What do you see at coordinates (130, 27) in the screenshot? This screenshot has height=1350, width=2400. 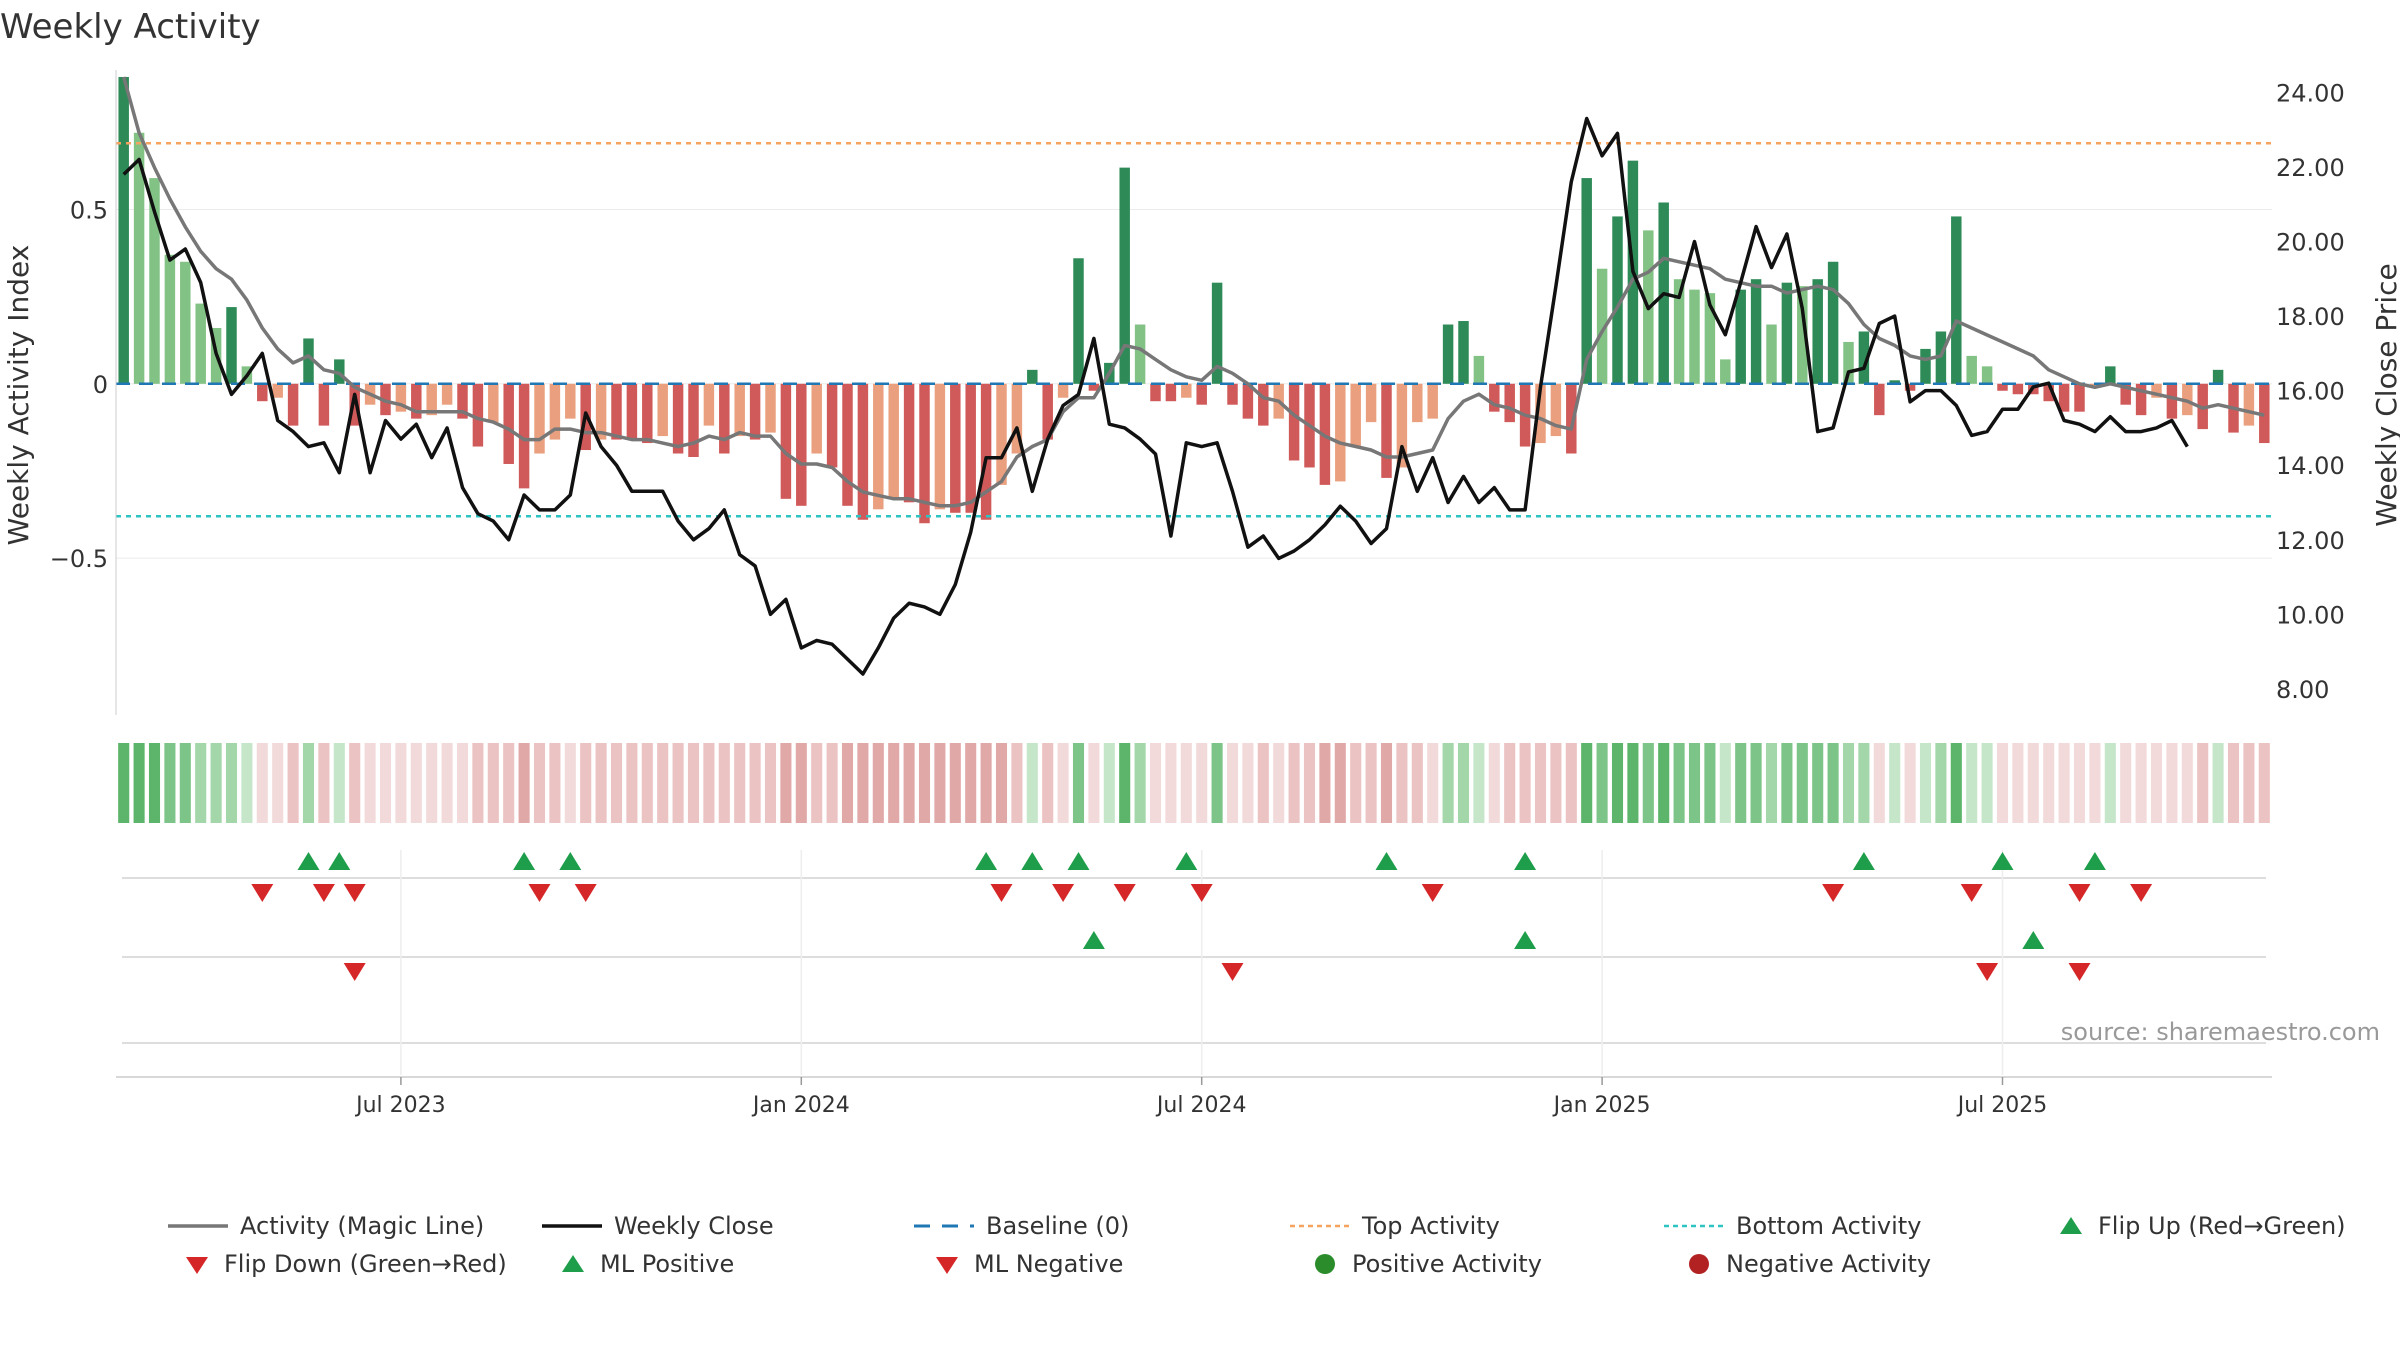 I see `chart-title: Weekly Activity` at bounding box center [130, 27].